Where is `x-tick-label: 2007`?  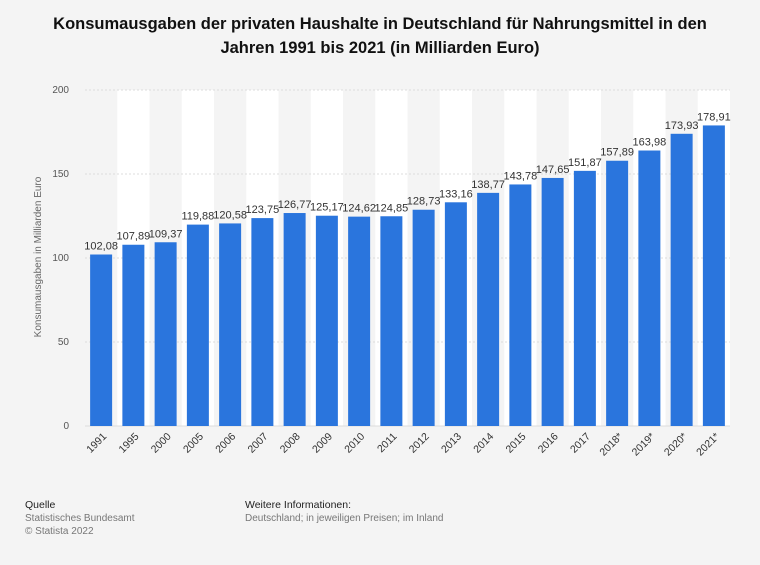
x-tick-label: 2007 is located at coordinates (257, 443).